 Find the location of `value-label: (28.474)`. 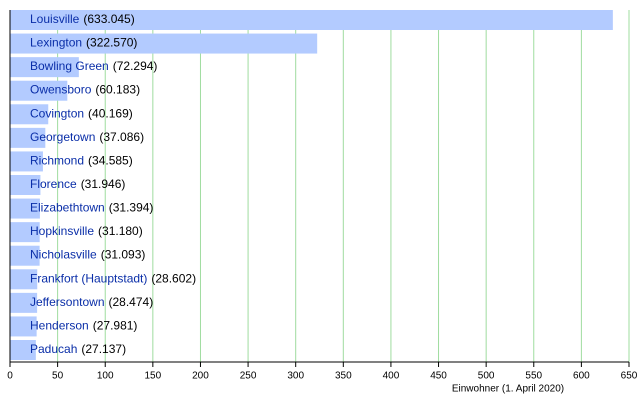

value-label: (28.474) is located at coordinates (131, 302).